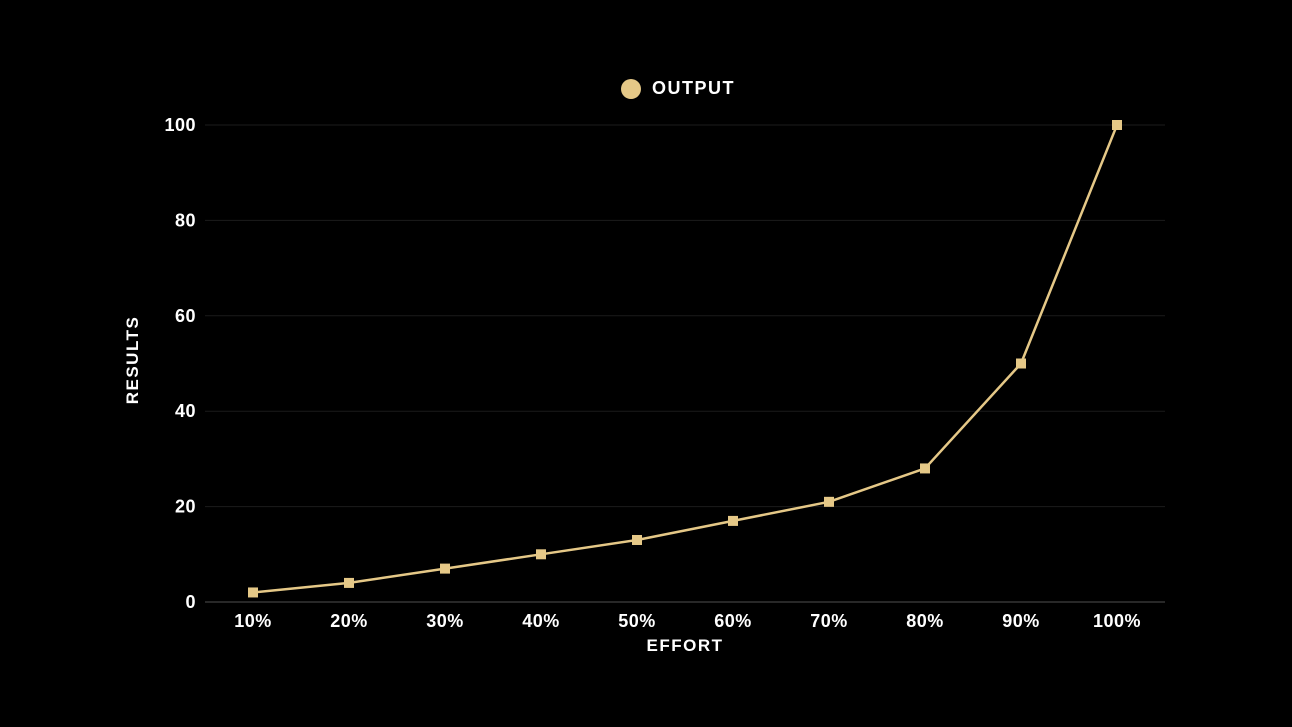 The height and width of the screenshot is (727, 1292). Describe the element at coordinates (693, 88) in the screenshot. I see `legend-label: OUTPUT` at that location.